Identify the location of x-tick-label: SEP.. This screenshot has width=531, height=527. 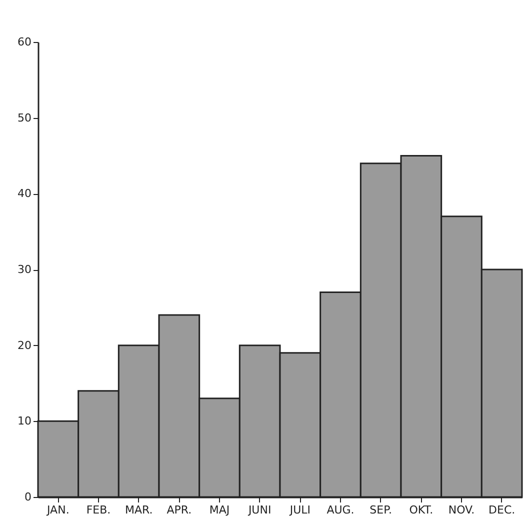
(381, 510).